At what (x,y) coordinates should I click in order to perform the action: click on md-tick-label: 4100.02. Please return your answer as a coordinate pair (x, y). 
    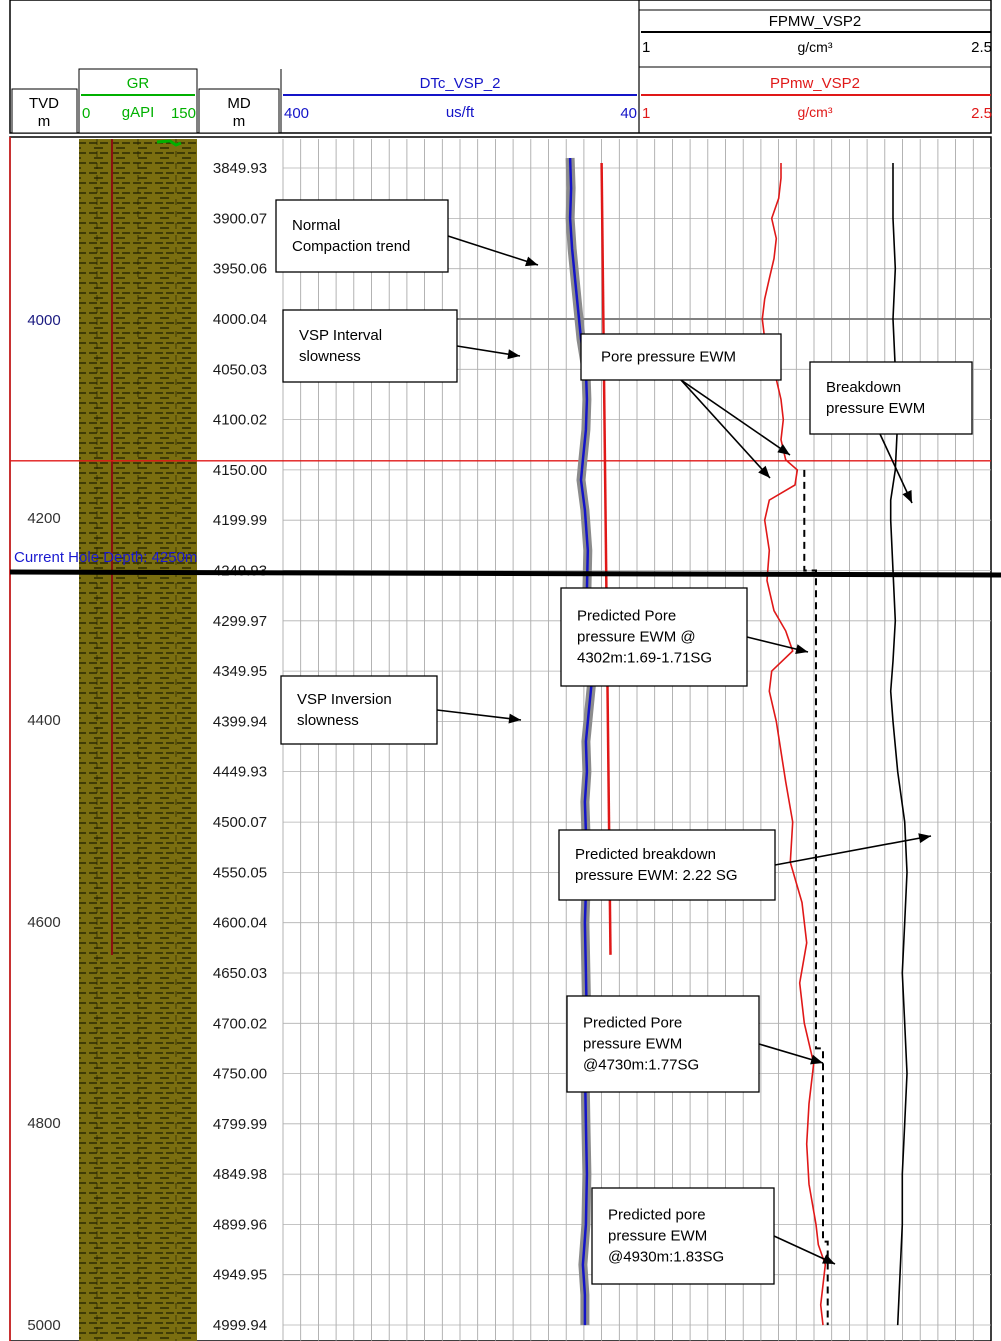
    Looking at the image, I should click on (240, 420).